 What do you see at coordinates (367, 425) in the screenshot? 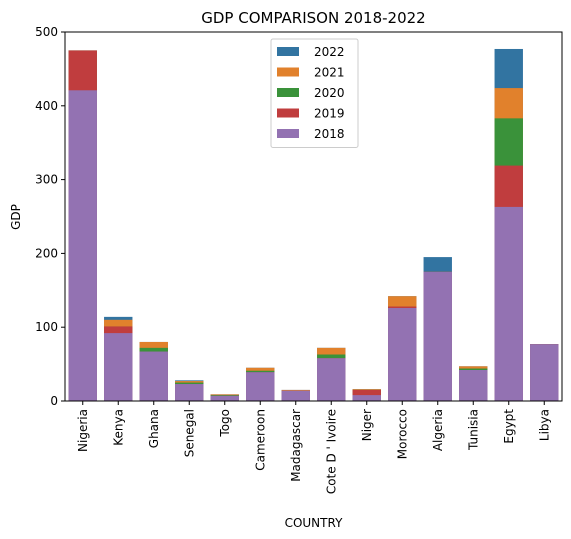
I see `x-tick-label-8: Niger` at bounding box center [367, 425].